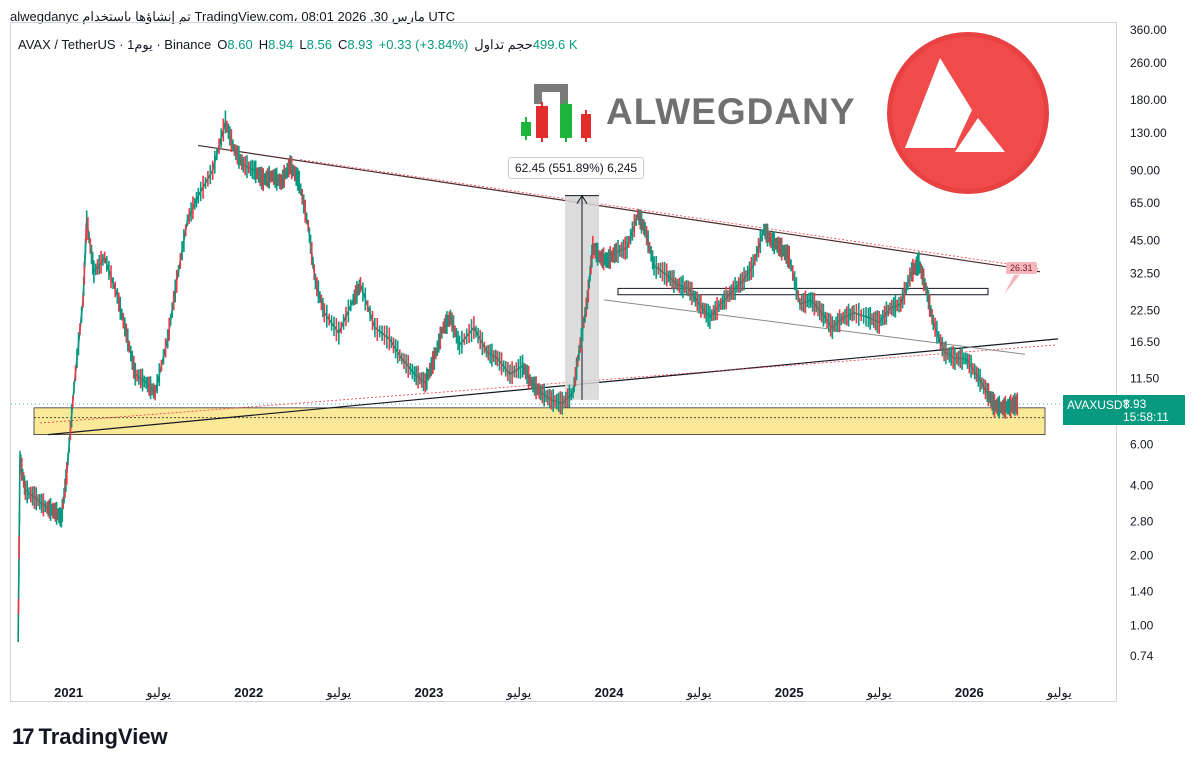 This screenshot has height=766, width=1200. I want to click on price-tag-value: 8.93, so click(1135, 404).